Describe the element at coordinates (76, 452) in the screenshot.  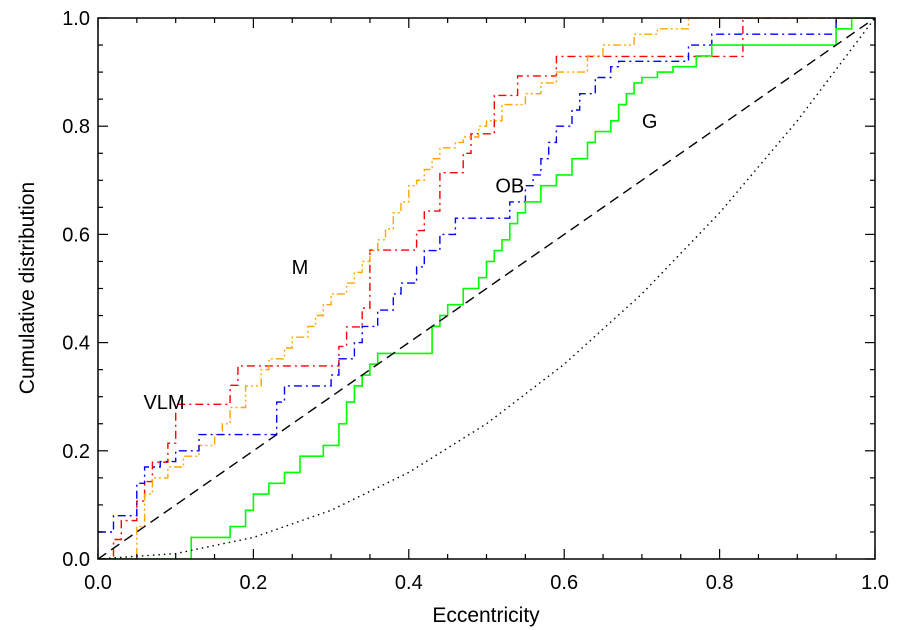
I see `y-tick-label: 0.2` at that location.